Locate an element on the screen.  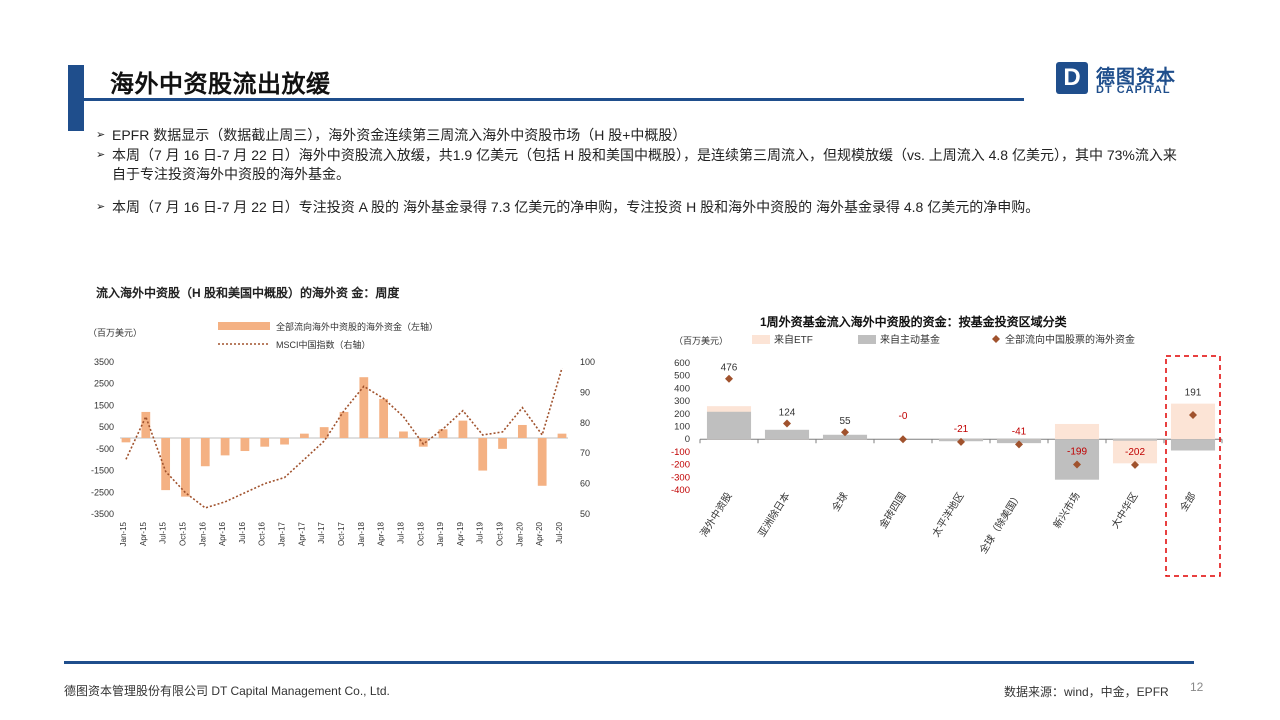
right-data-label: -0 is located at coordinates (903, 416).